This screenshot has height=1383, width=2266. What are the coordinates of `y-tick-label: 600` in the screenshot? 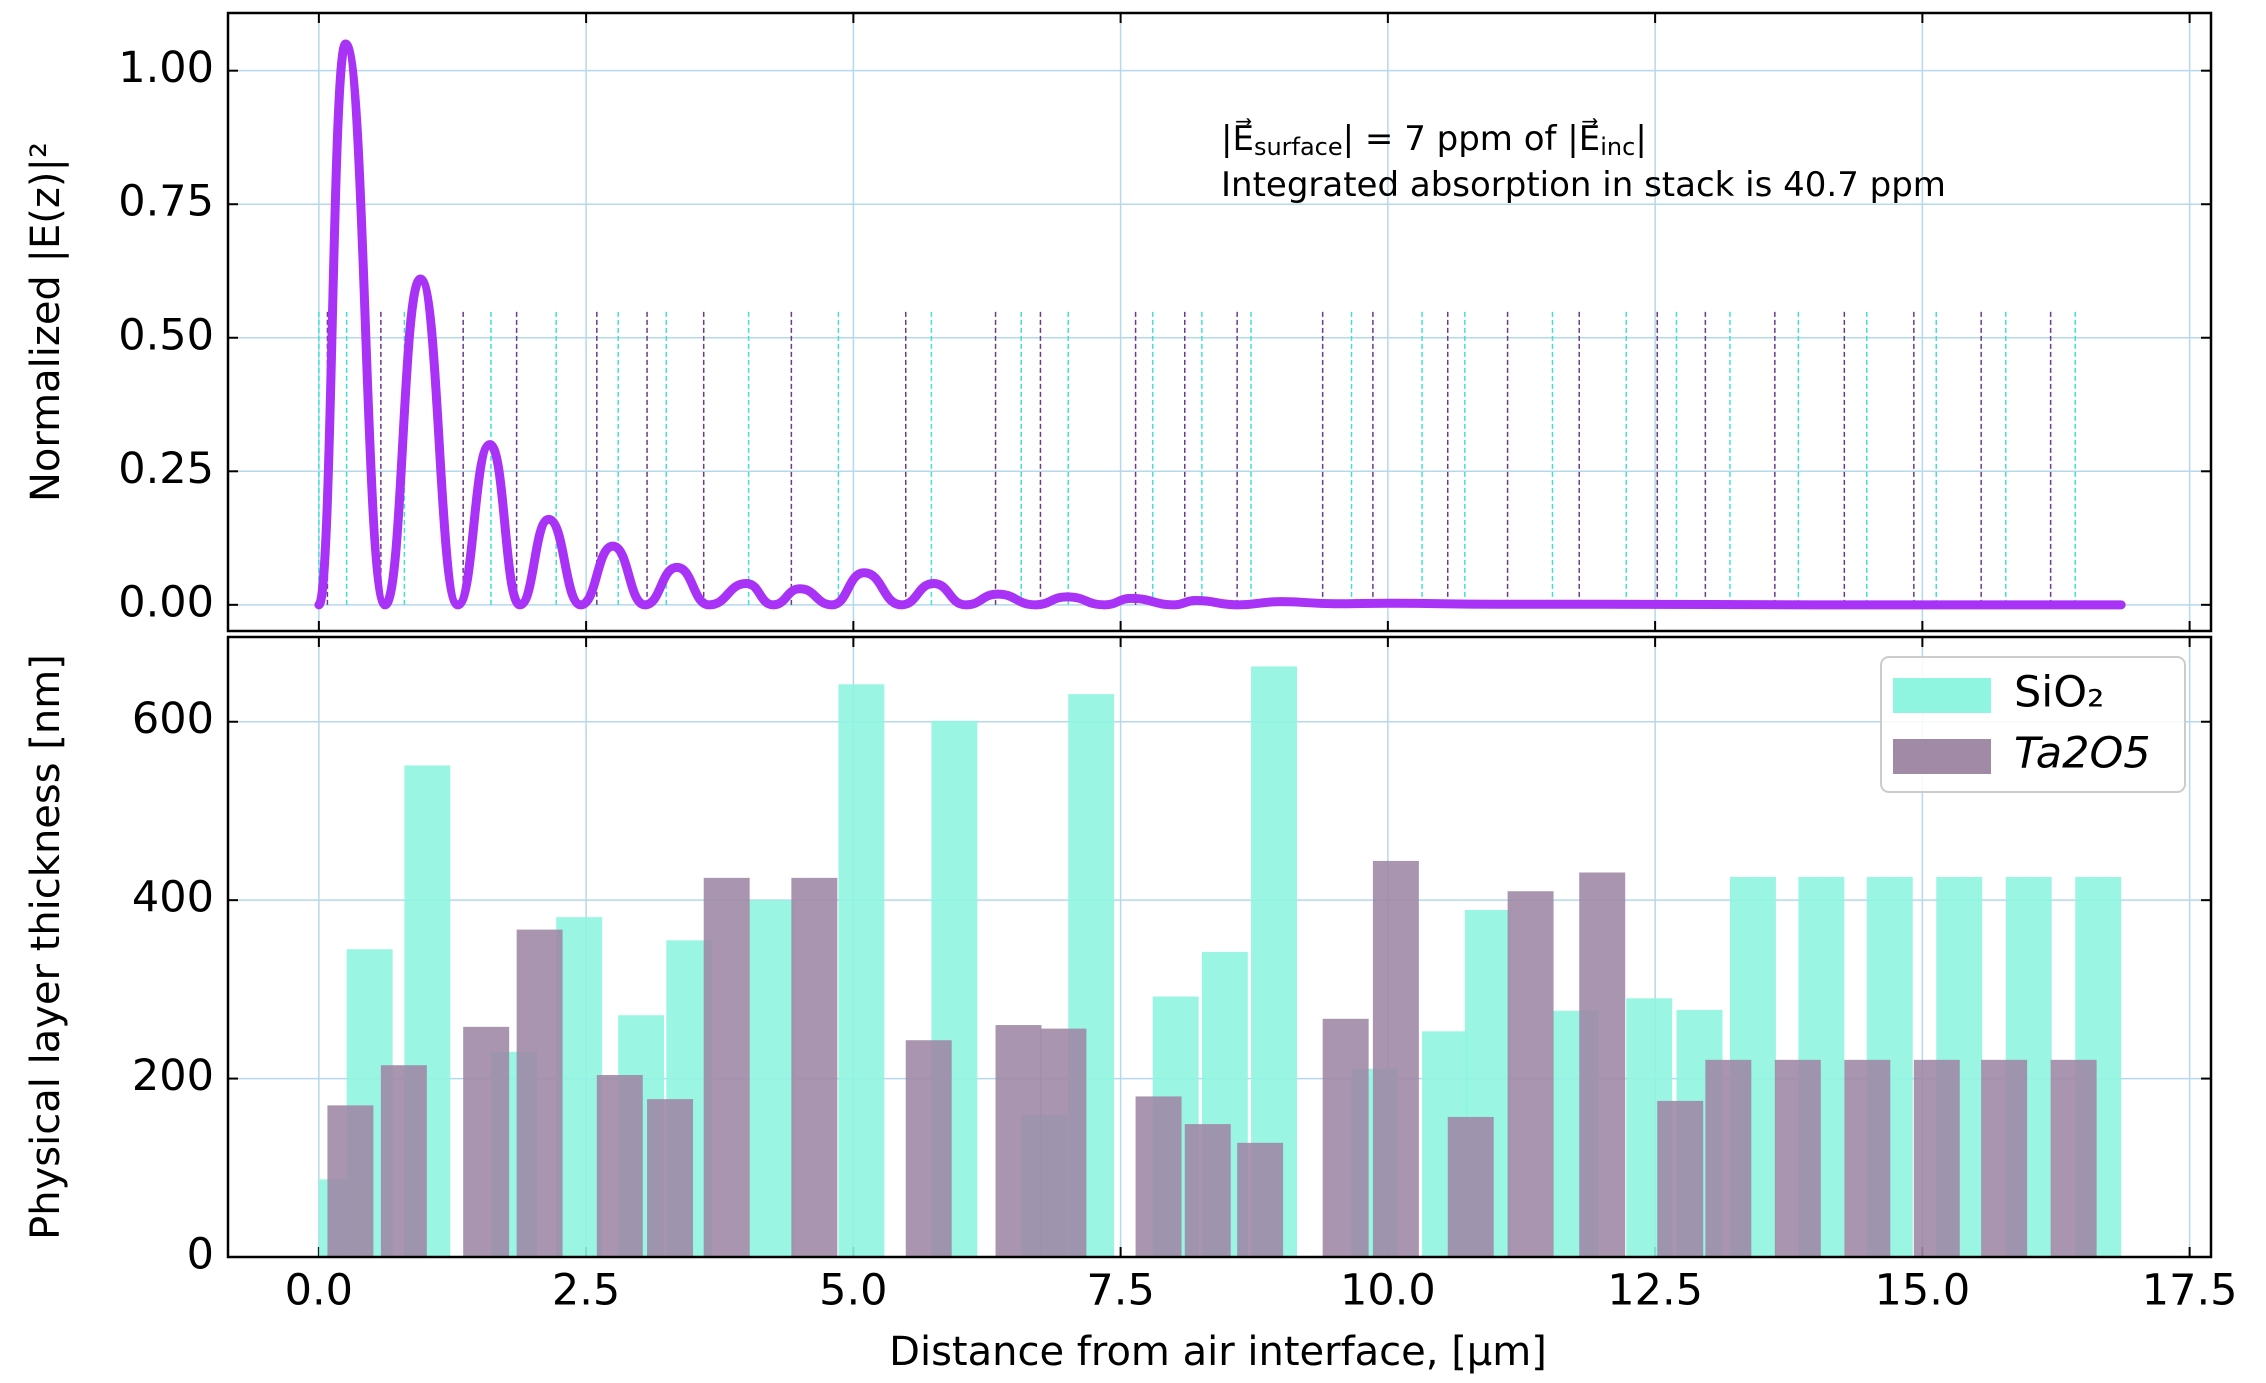 It's located at (173, 719).